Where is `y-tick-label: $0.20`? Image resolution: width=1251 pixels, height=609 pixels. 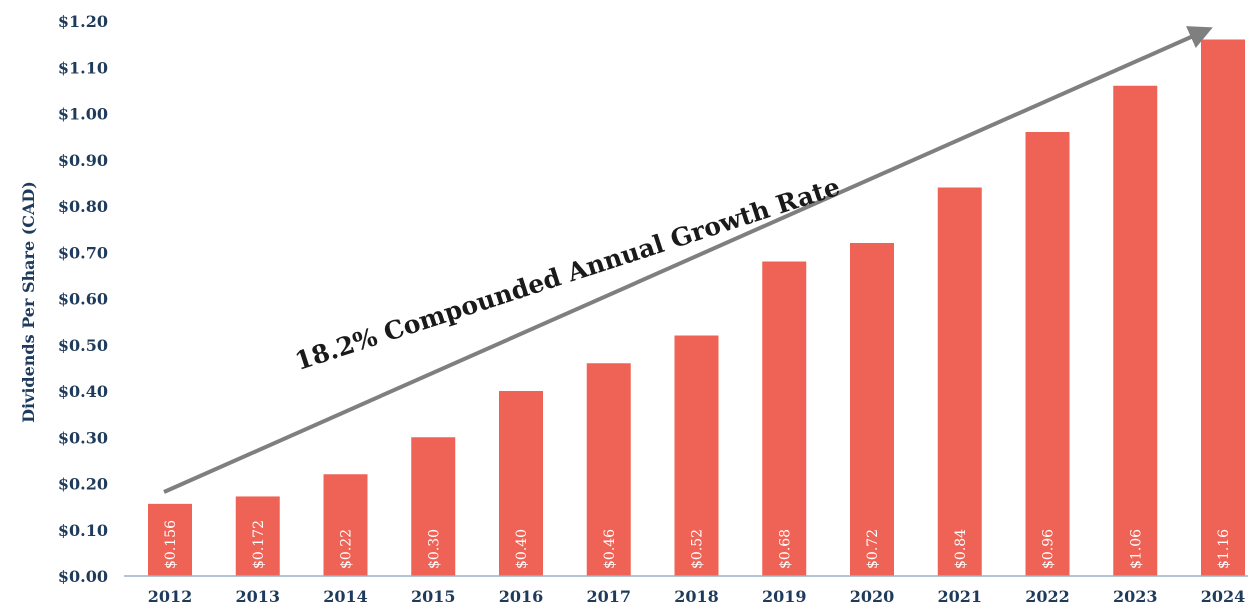 y-tick-label: $0.20 is located at coordinates (83, 484).